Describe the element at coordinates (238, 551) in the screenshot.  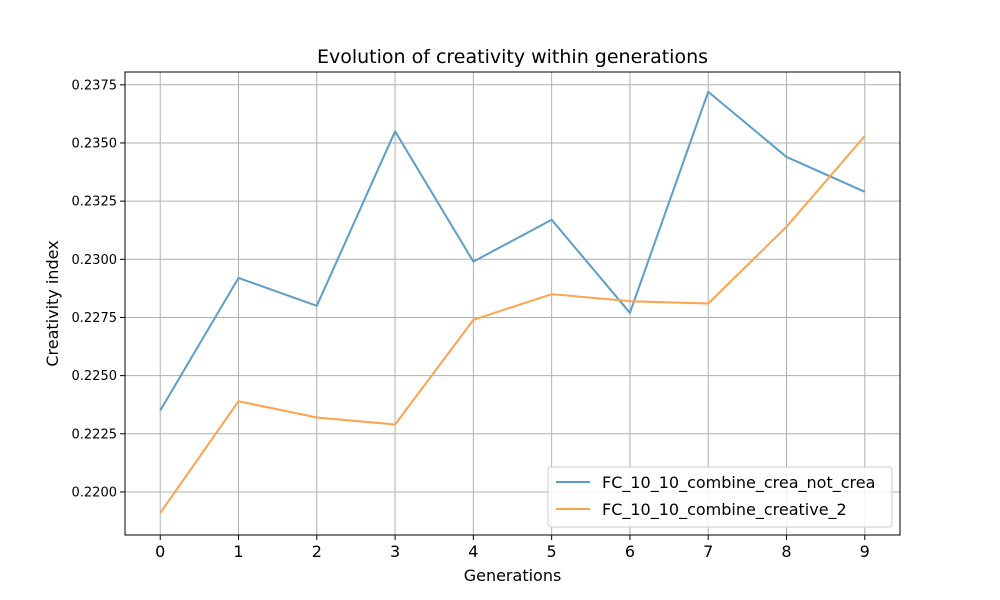
I see `x-tick-label: 1` at that location.